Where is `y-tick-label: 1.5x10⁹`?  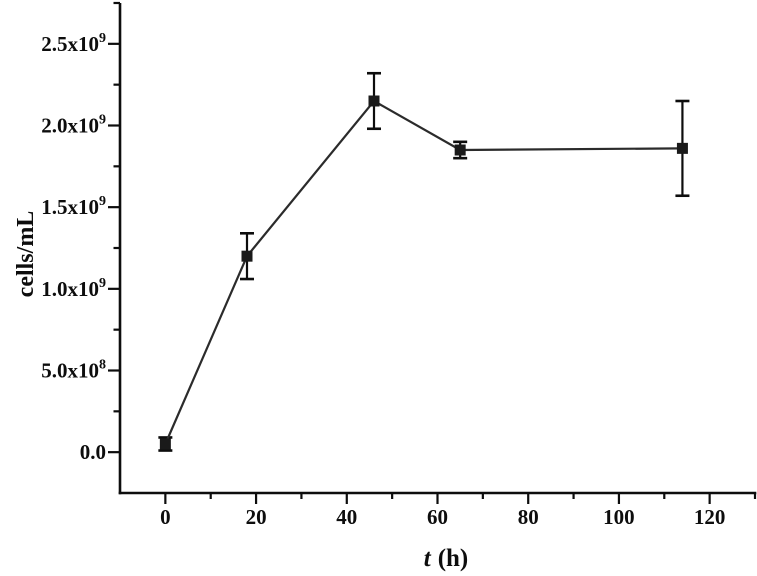
y-tick-label: 1.5x10⁹ is located at coordinates (73, 206).